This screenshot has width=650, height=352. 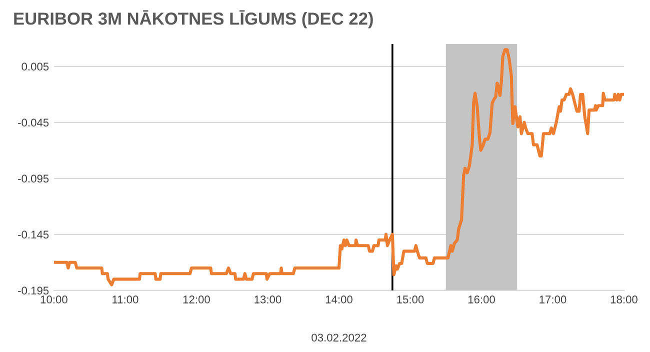 I want to click on y-tick-label: -0.095, so click(x=33, y=178).